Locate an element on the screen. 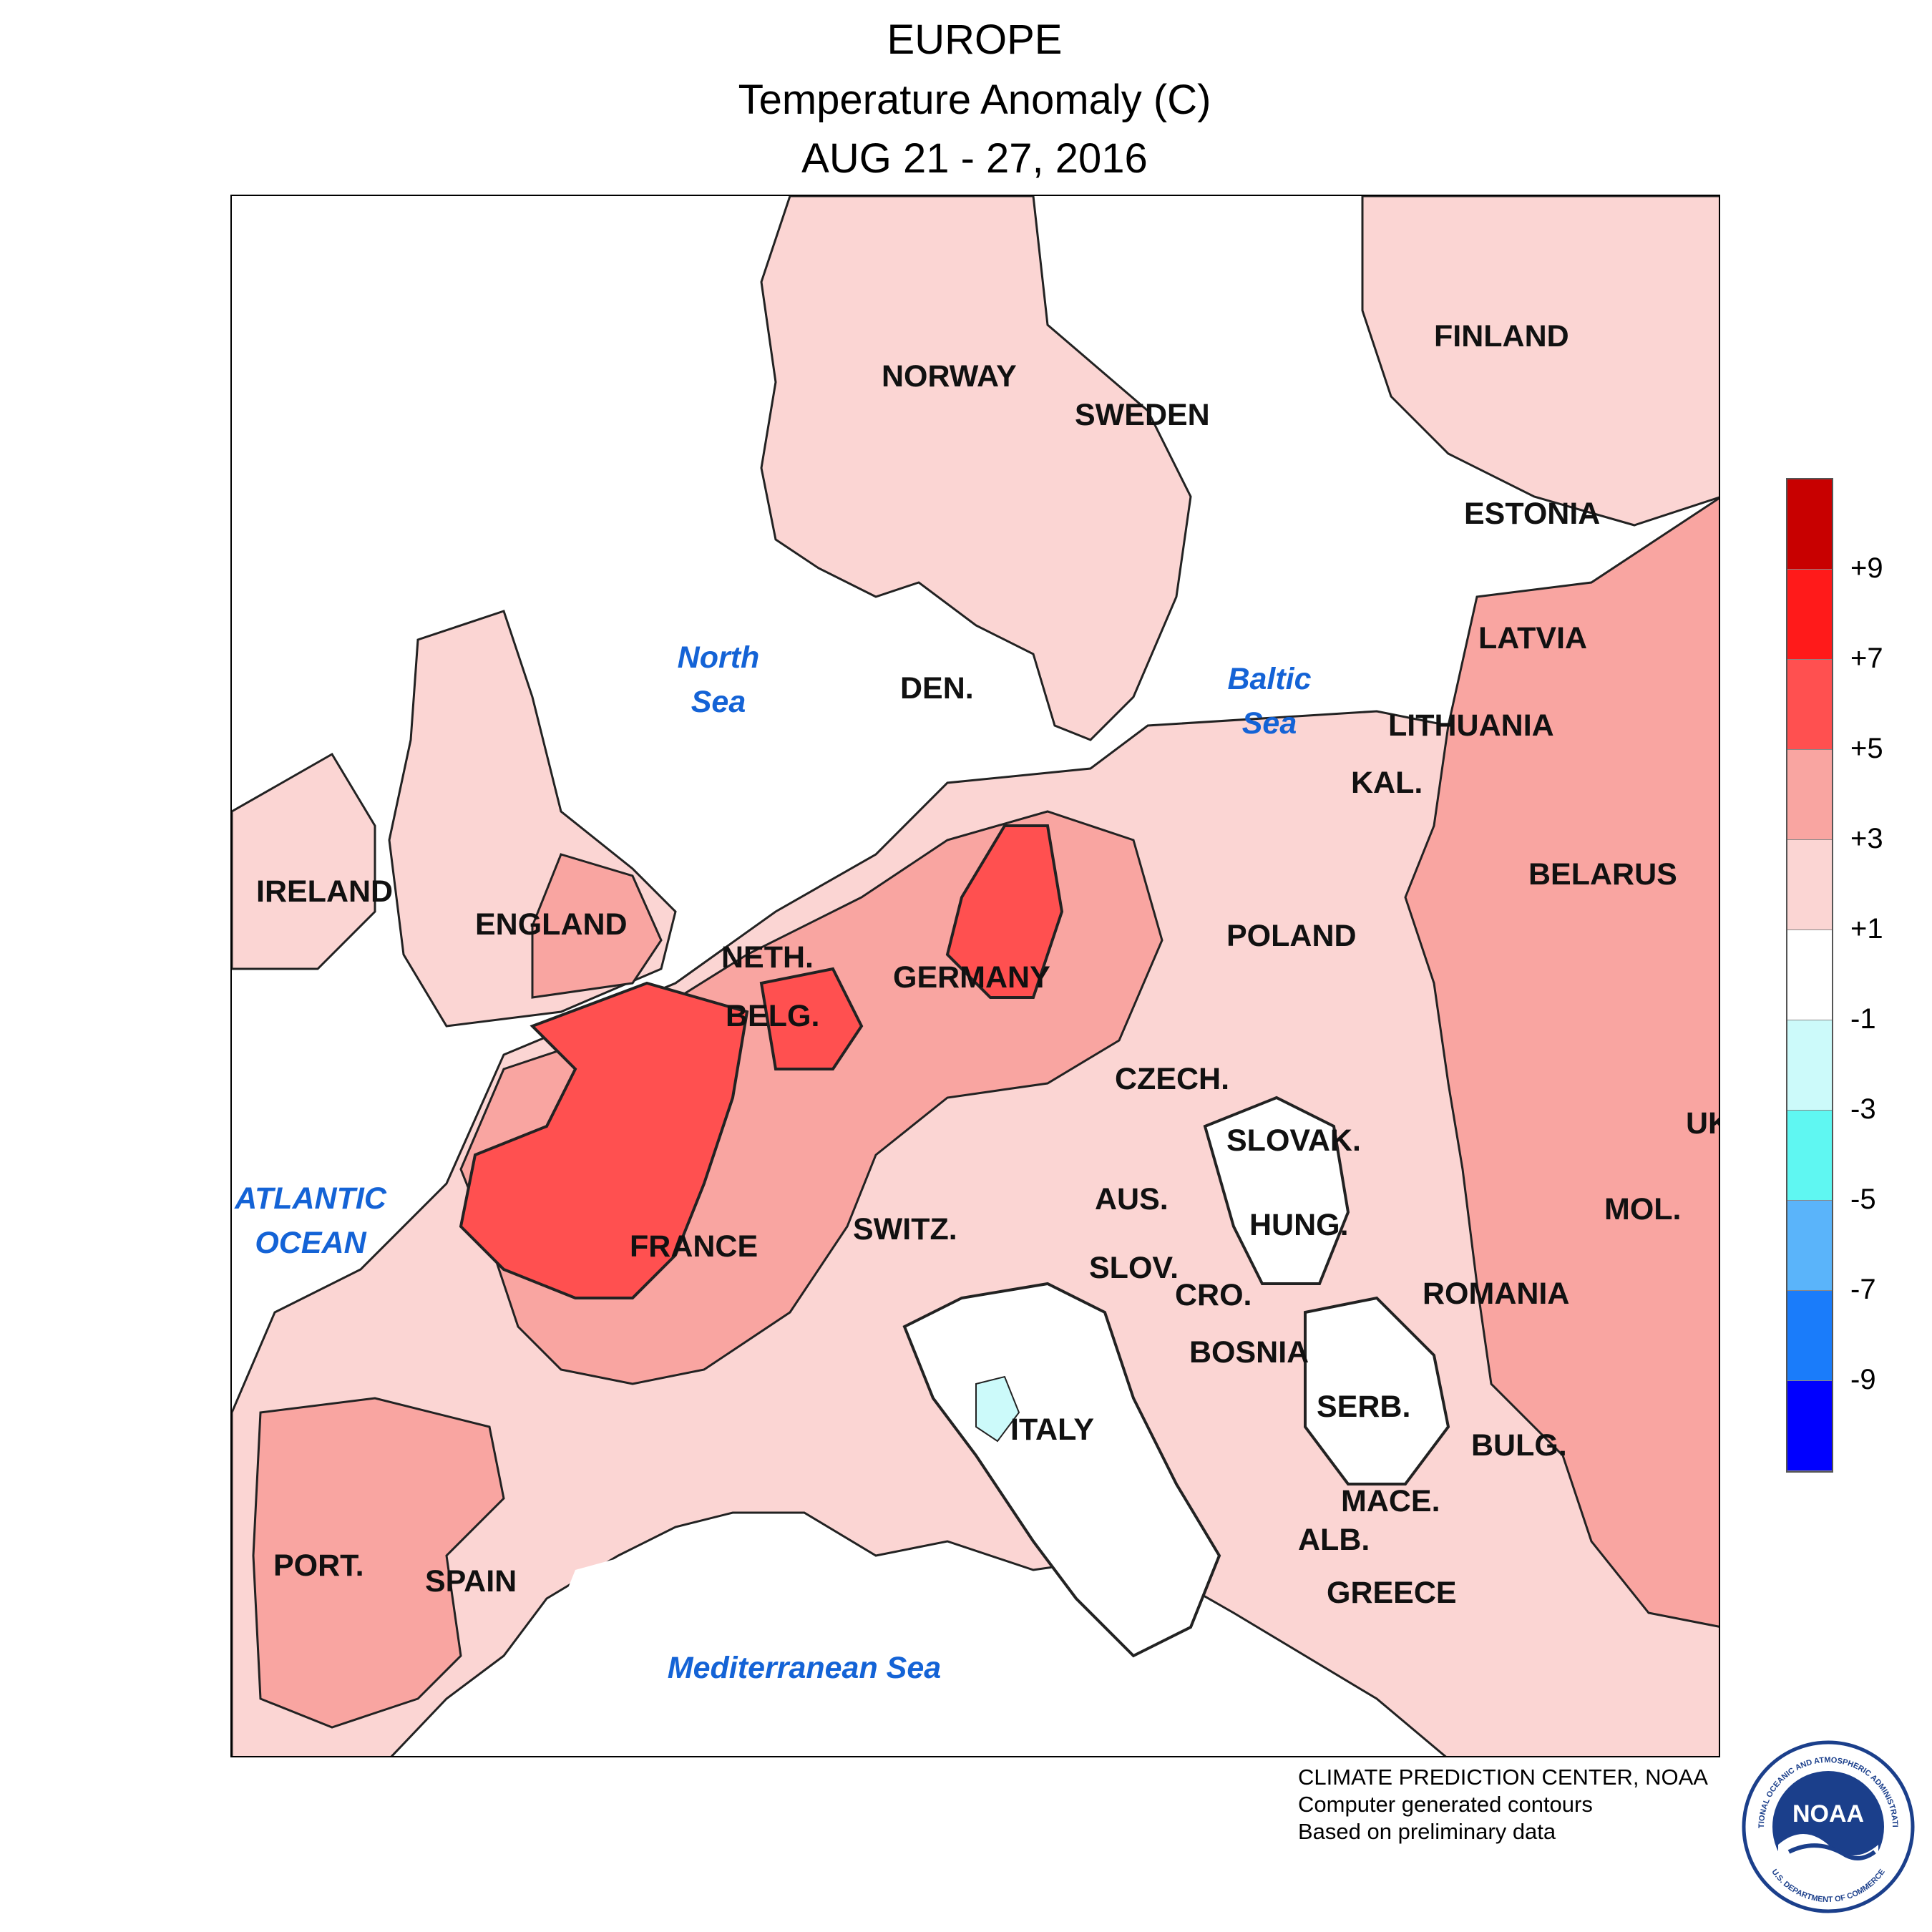  label-czech: CZECH. is located at coordinates (1172, 1079).